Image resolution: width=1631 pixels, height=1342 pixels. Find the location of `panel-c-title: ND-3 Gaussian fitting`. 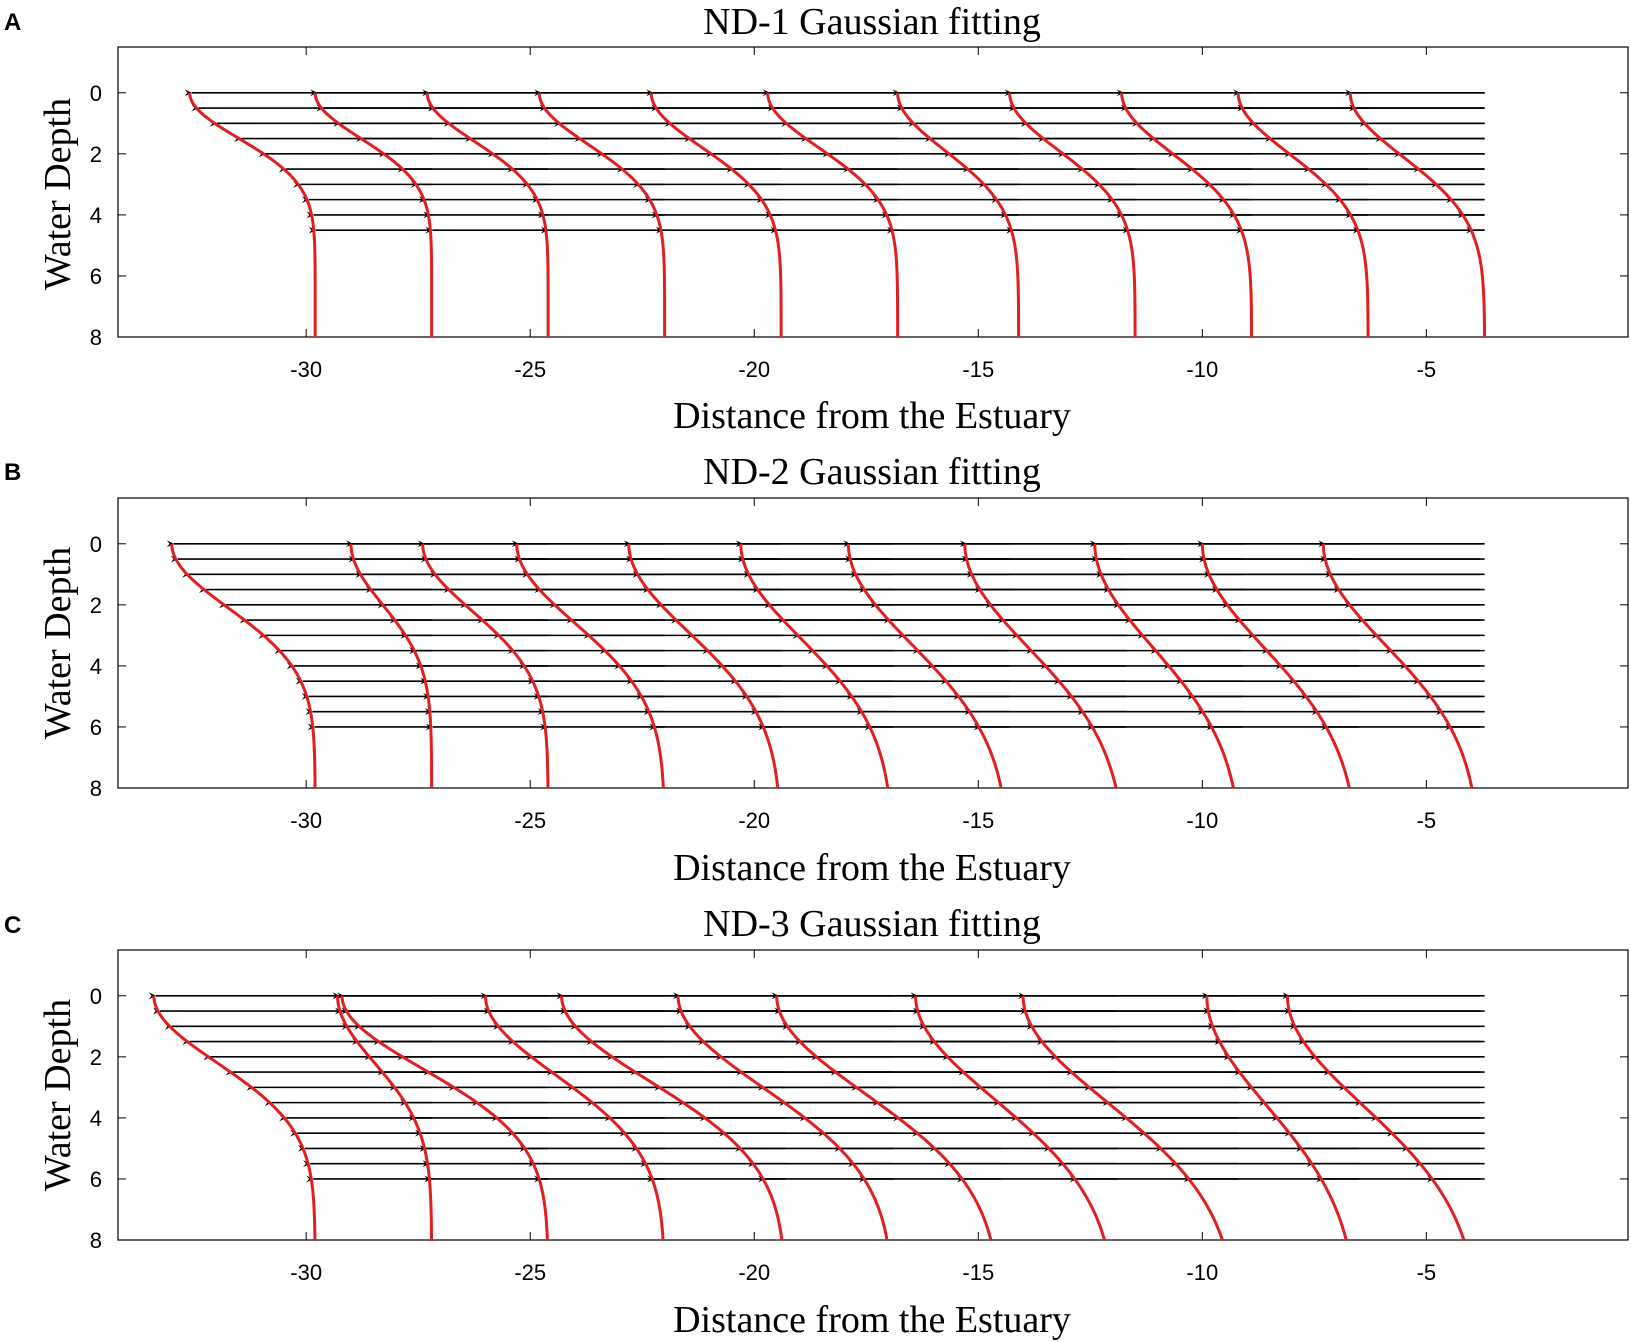

panel-c-title: ND-3 Gaussian fitting is located at coordinates (872, 924).